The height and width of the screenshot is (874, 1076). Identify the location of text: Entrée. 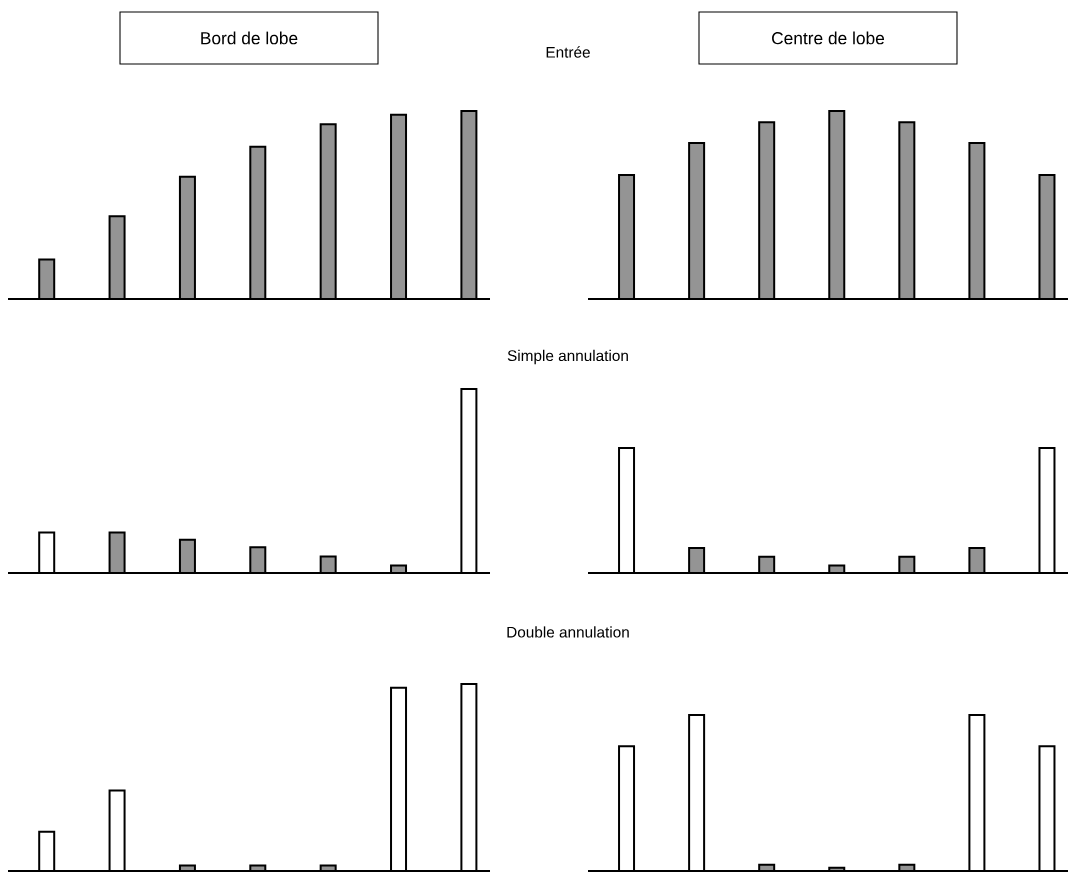
(568, 52).